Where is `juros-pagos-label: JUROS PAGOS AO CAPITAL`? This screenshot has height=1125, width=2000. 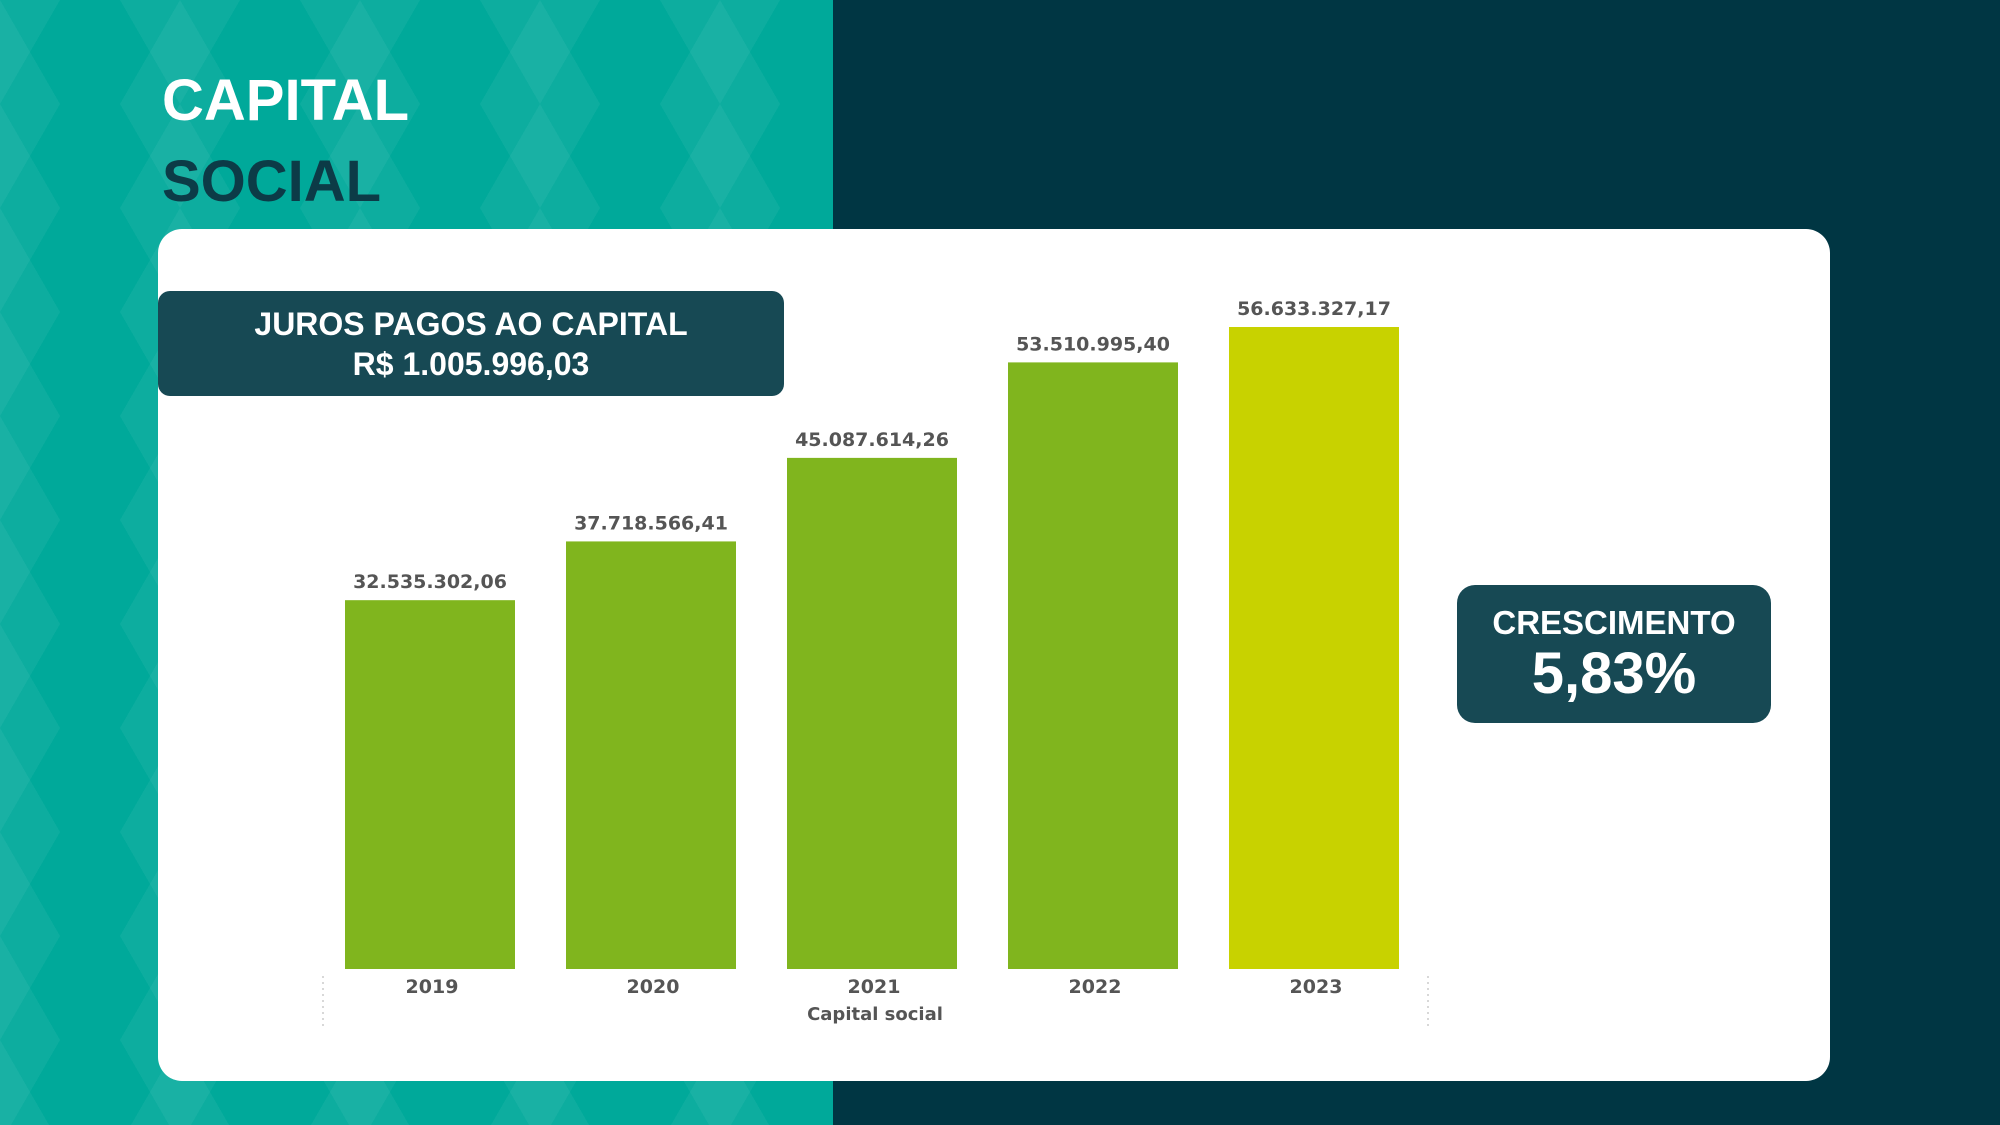 juros-pagos-label: JUROS PAGOS AO CAPITAL is located at coordinates (471, 323).